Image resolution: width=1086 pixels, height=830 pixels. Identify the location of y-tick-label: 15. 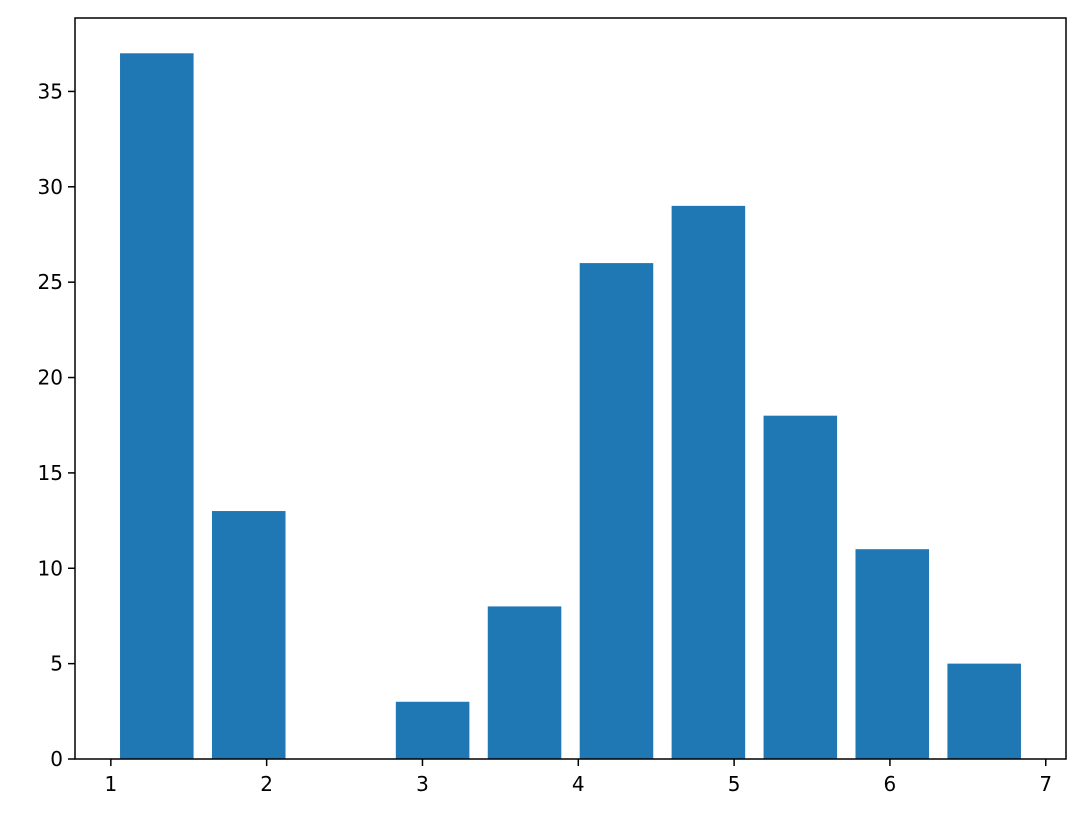
(50, 473).